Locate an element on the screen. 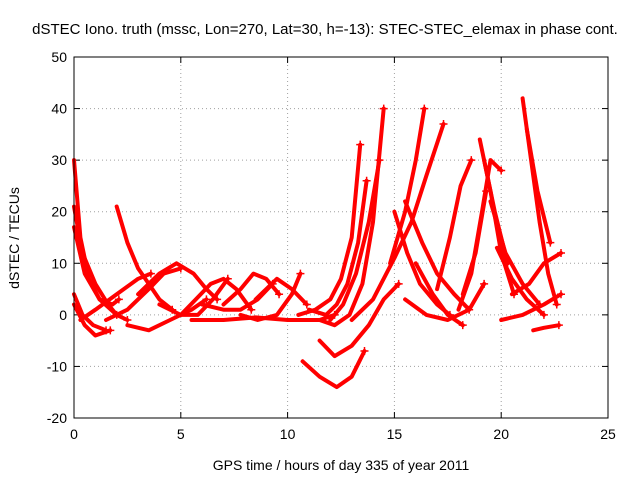 This screenshot has height=480, width=640. y-tick-labels: -20 -10 0 10 20 30 40 50 is located at coordinates (57, 237).